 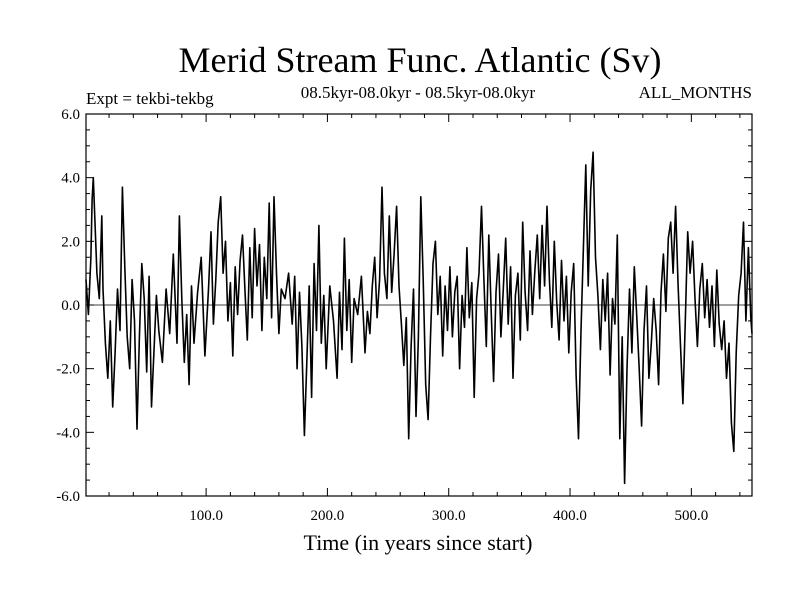 What do you see at coordinates (449, 516) in the screenshot?
I see `x-tick-label: 300.0` at bounding box center [449, 516].